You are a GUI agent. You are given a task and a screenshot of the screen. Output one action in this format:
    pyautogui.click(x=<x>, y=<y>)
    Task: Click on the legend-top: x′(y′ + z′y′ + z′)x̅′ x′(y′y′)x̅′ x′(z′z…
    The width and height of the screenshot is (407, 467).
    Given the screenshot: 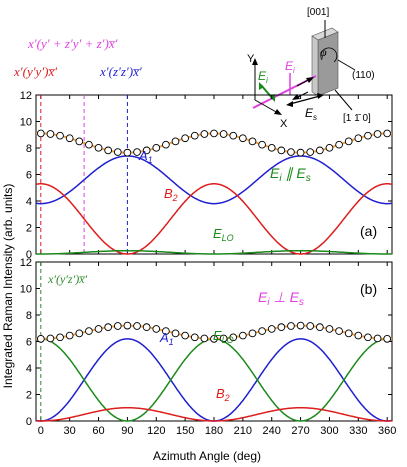 What is the action you would take?
    pyautogui.click(x=77, y=57)
    